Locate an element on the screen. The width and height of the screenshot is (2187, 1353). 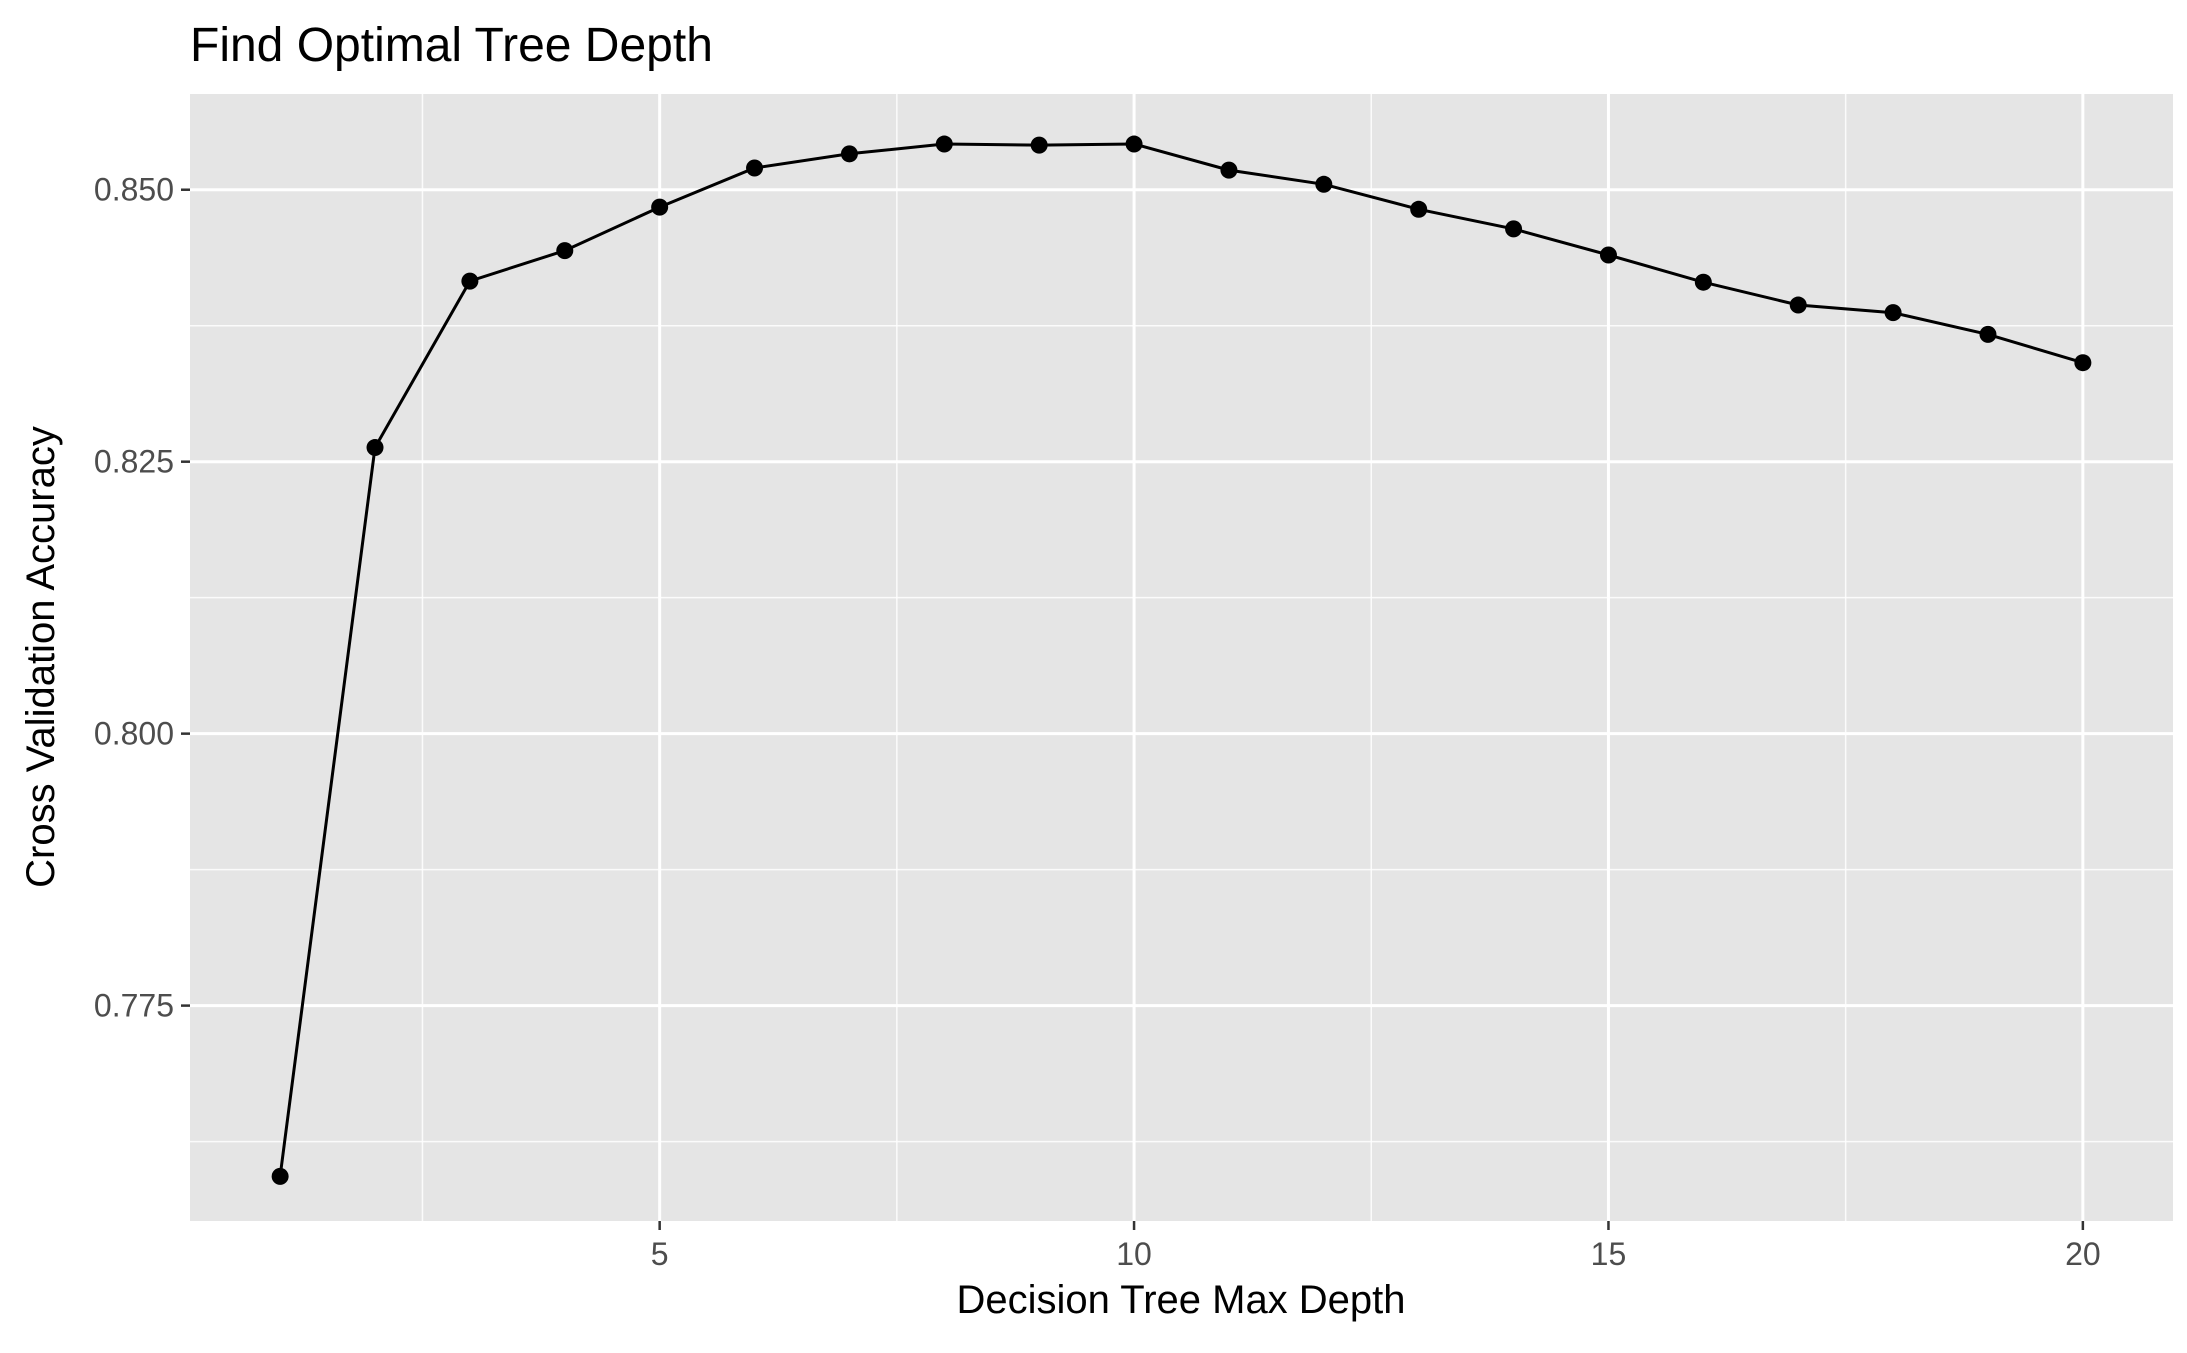
x-tick-label: 10 is located at coordinates (1134, 1254).